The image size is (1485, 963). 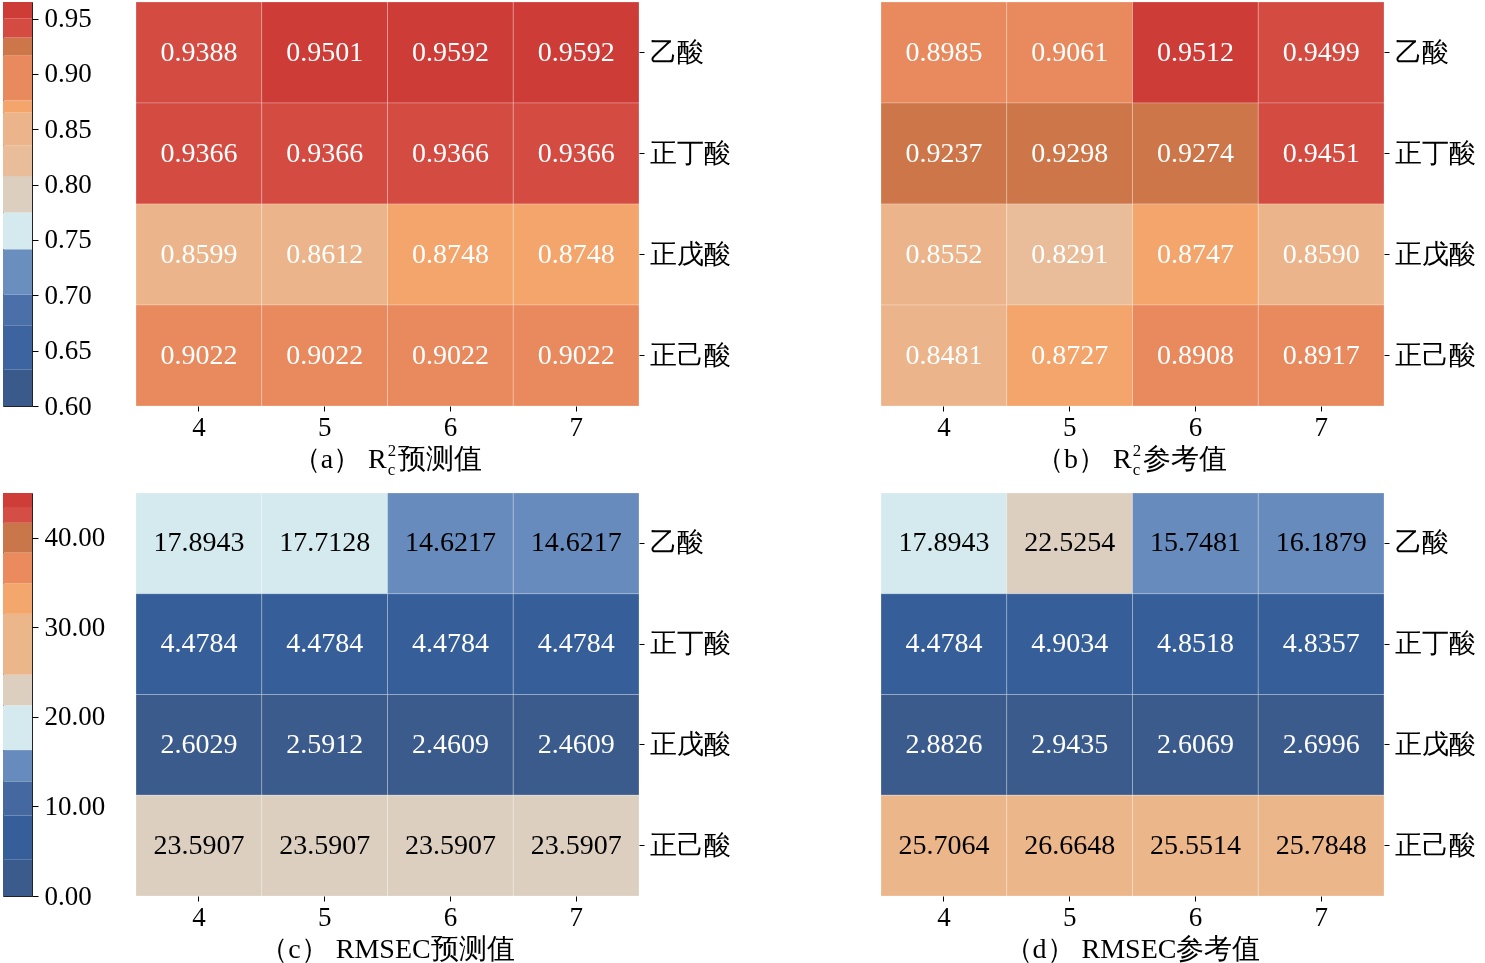 What do you see at coordinates (1070, 51) in the screenshot?
I see `data-label: 0.9061` at bounding box center [1070, 51].